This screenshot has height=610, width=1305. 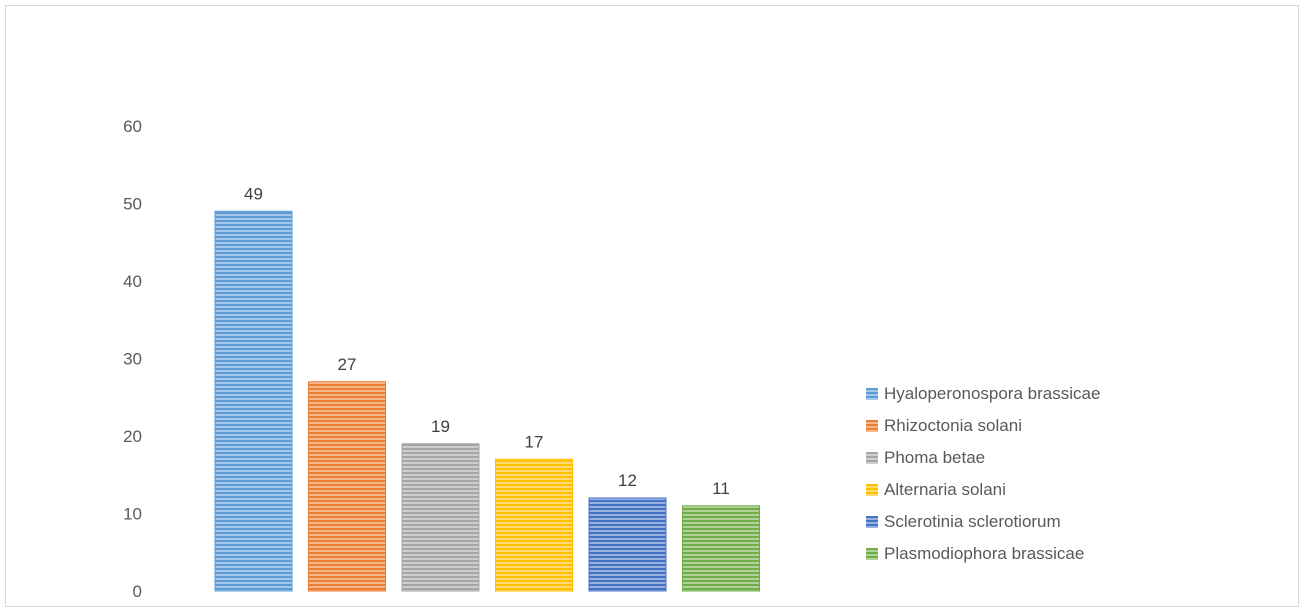 I want to click on legend-item: Hyaloperonospora brassicae, so click(x=983, y=394).